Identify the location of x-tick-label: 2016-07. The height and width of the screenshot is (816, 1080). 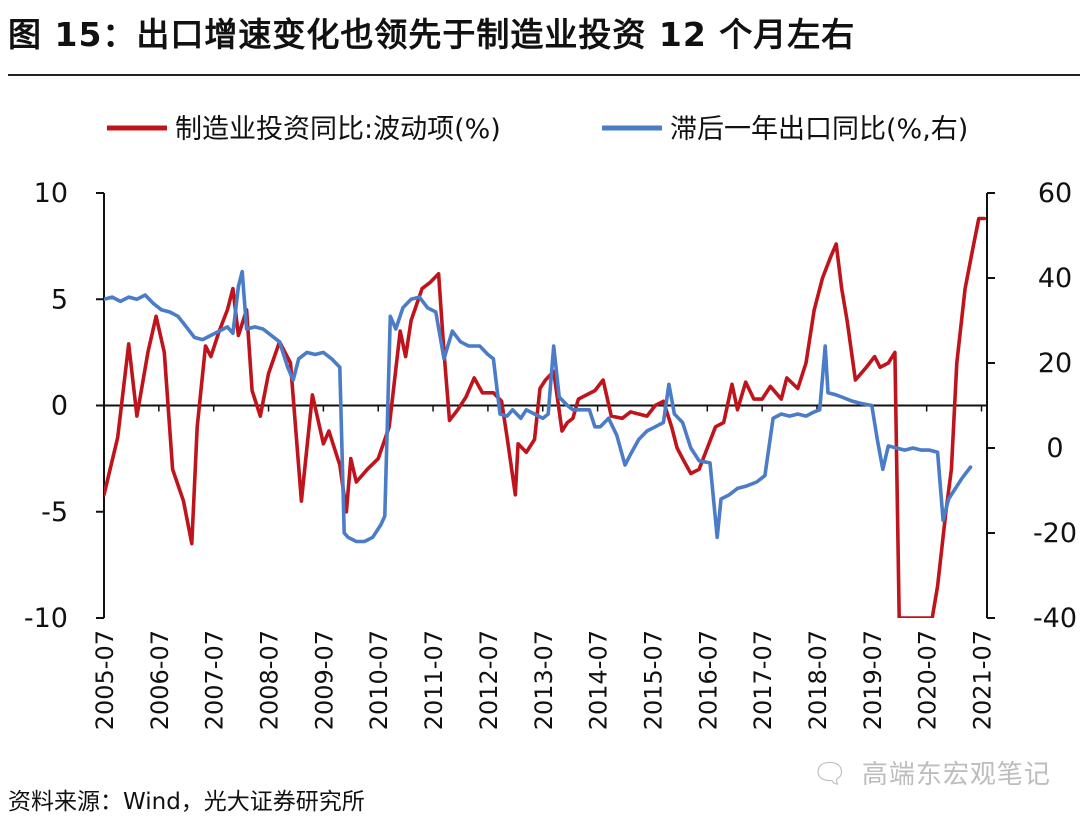
(708, 680).